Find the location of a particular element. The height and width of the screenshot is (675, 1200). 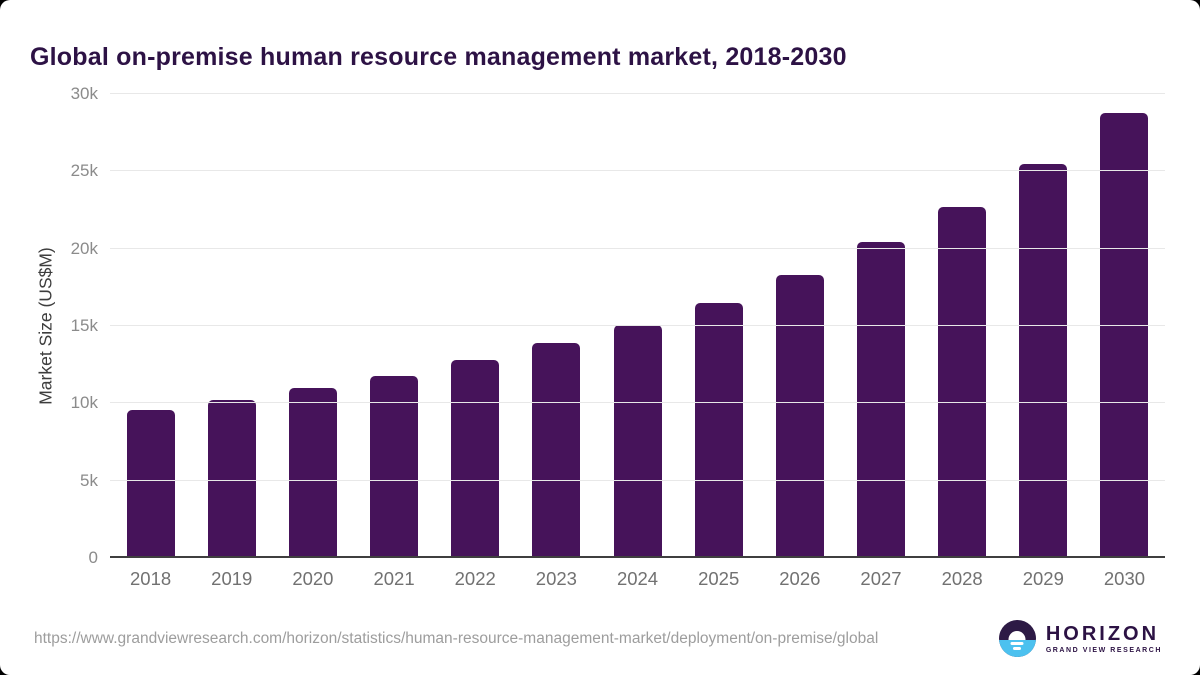

bar-2028 is located at coordinates (962, 382).